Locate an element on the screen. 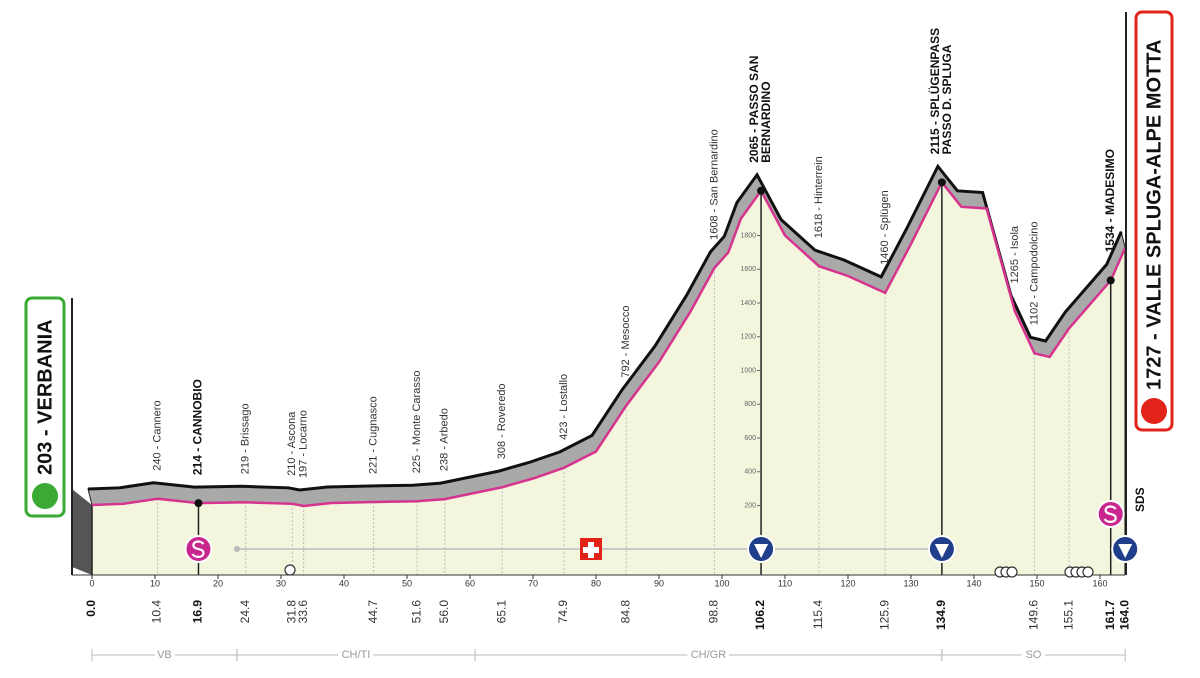 This screenshot has height=678, width=1200. y-tick-label: 400 is located at coordinates (750, 472).